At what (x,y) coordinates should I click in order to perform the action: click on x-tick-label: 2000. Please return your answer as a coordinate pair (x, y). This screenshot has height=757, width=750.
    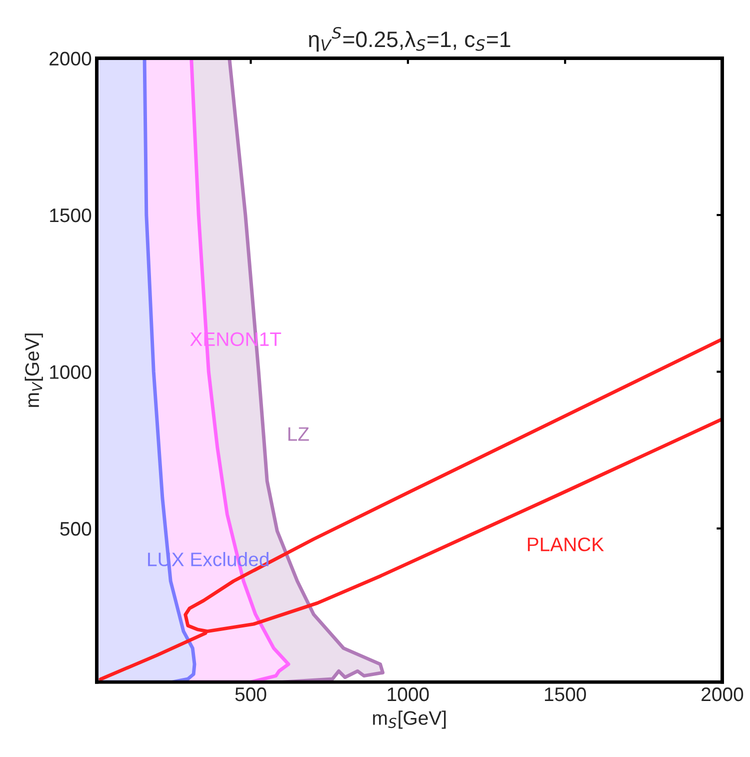
    Looking at the image, I should click on (723, 694).